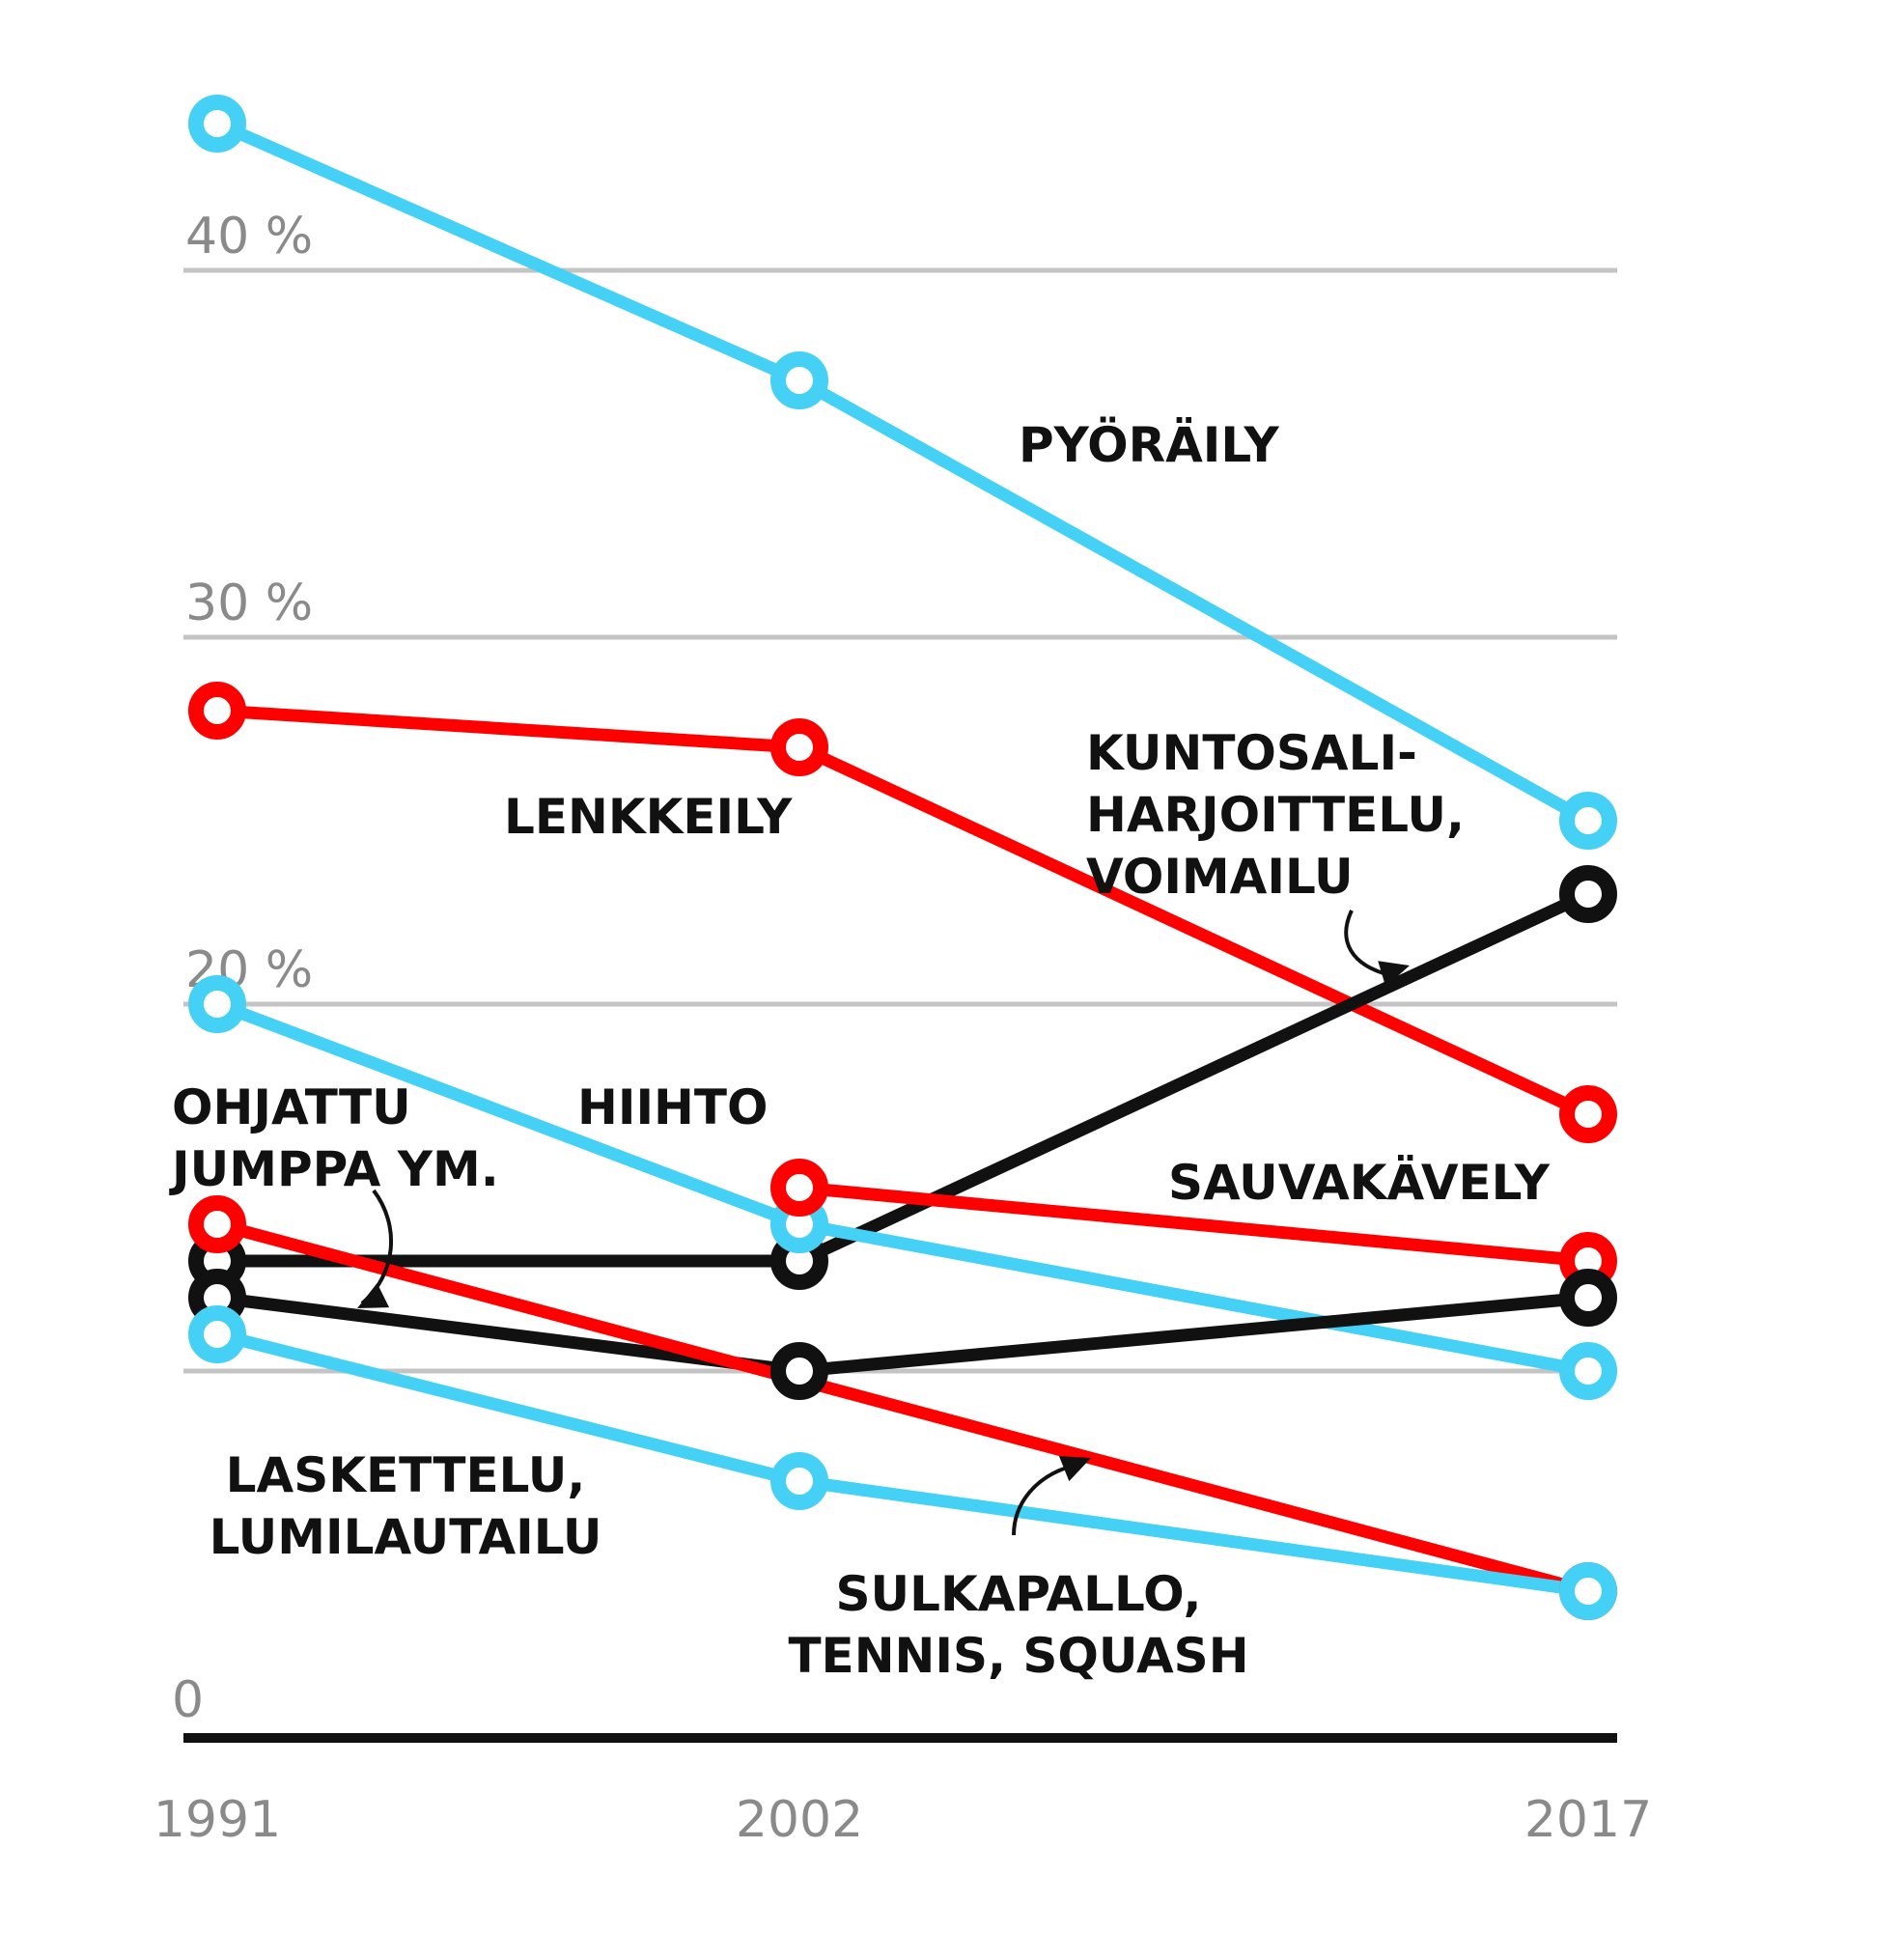 The image size is (1901, 1960). I want to click on series-label-4: SAUVAKÄVELY, so click(1359, 1183).